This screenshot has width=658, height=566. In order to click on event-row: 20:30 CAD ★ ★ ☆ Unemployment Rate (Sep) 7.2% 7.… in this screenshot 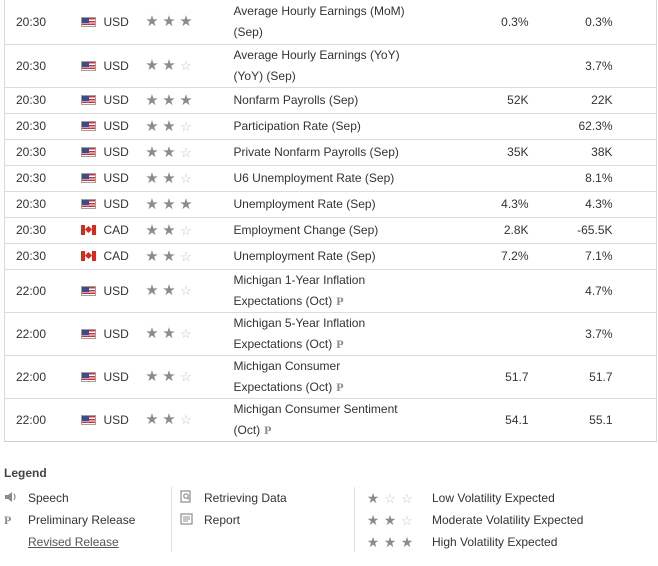, I will do `click(330, 256)`.